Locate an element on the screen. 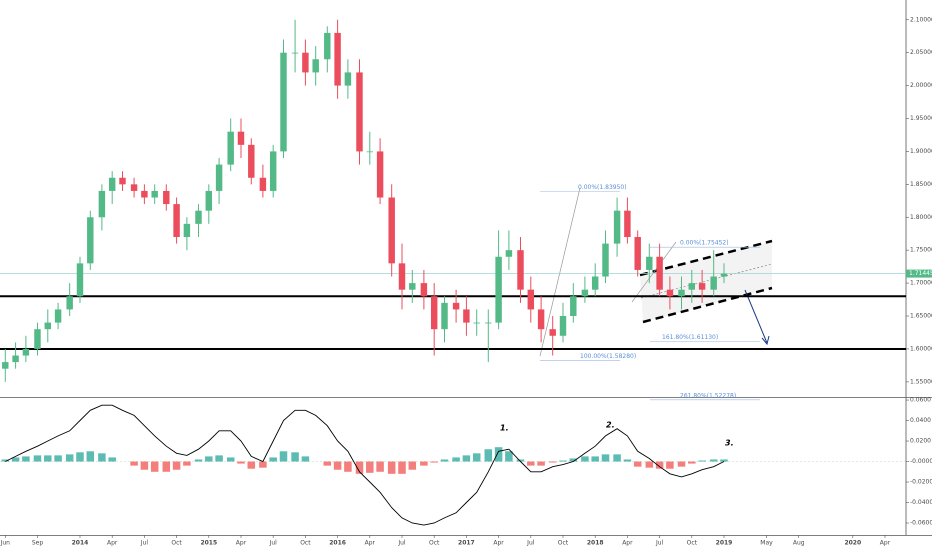 This screenshot has width=932, height=550. last-price-label: 1.71445 is located at coordinates (920, 273).